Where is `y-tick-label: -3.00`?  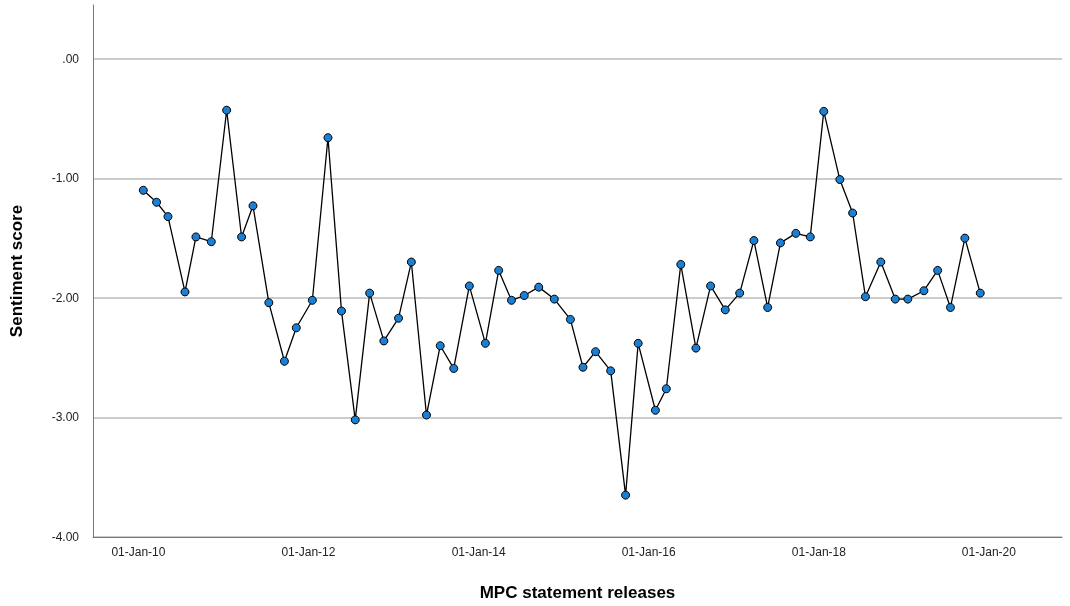 y-tick-label: -3.00 is located at coordinates (65, 417).